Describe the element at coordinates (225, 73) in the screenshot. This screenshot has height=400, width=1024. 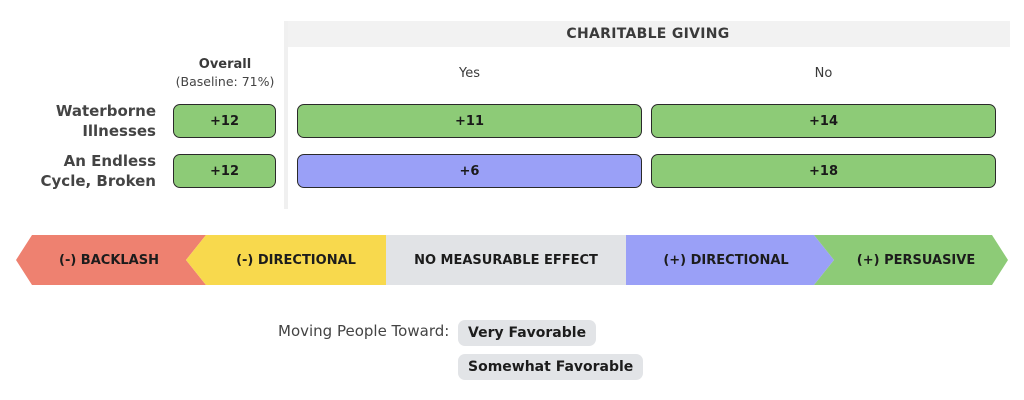
I see `overall-column-header: Overall (Baseline: 71%)` at that location.